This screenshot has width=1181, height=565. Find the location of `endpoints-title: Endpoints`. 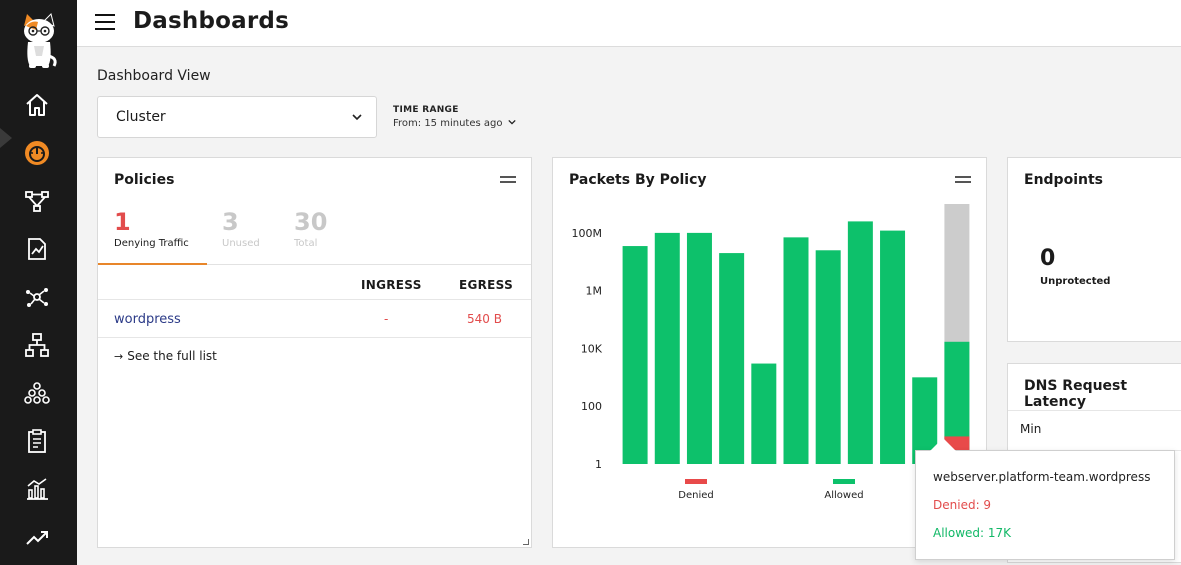

endpoints-title: Endpoints is located at coordinates (1063, 180).